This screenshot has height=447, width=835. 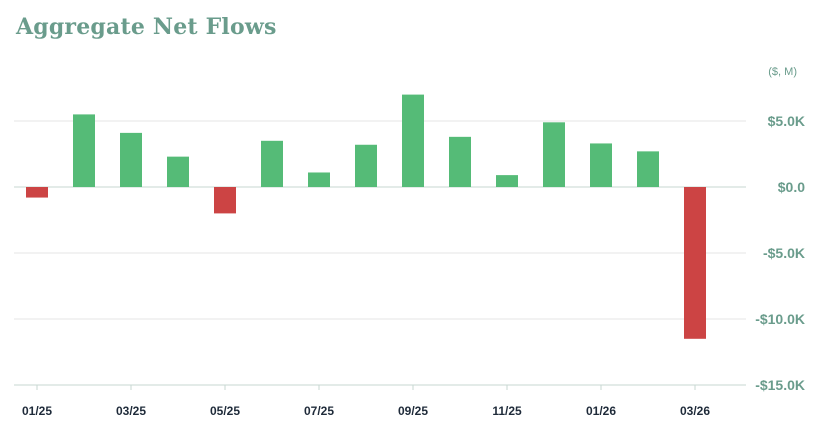 I want to click on x-tick-label: 07/25, so click(x=319, y=411).